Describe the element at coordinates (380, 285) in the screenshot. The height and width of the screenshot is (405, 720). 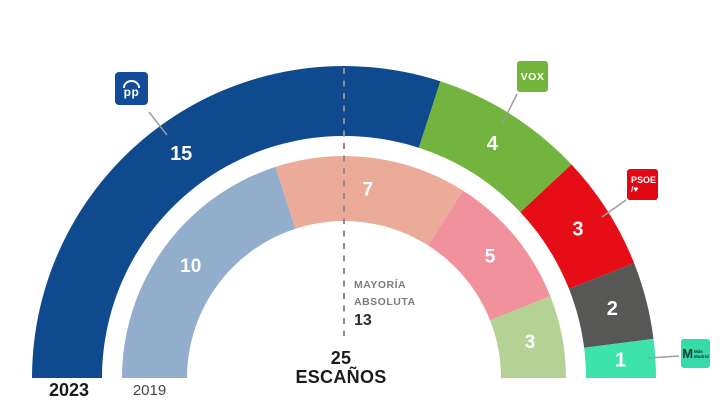
I see `majority-label-line1: MAYORÍA` at that location.